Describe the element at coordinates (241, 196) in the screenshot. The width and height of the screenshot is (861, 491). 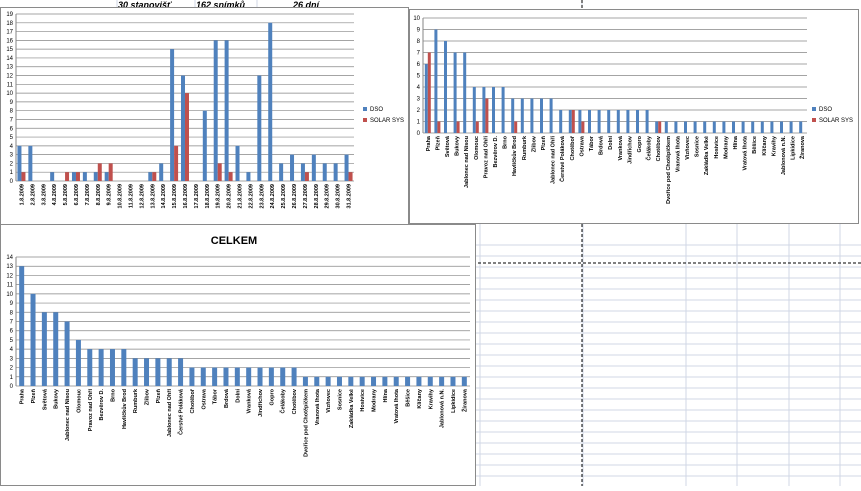
I see `x-tick-label: 21.8.2009` at that location.